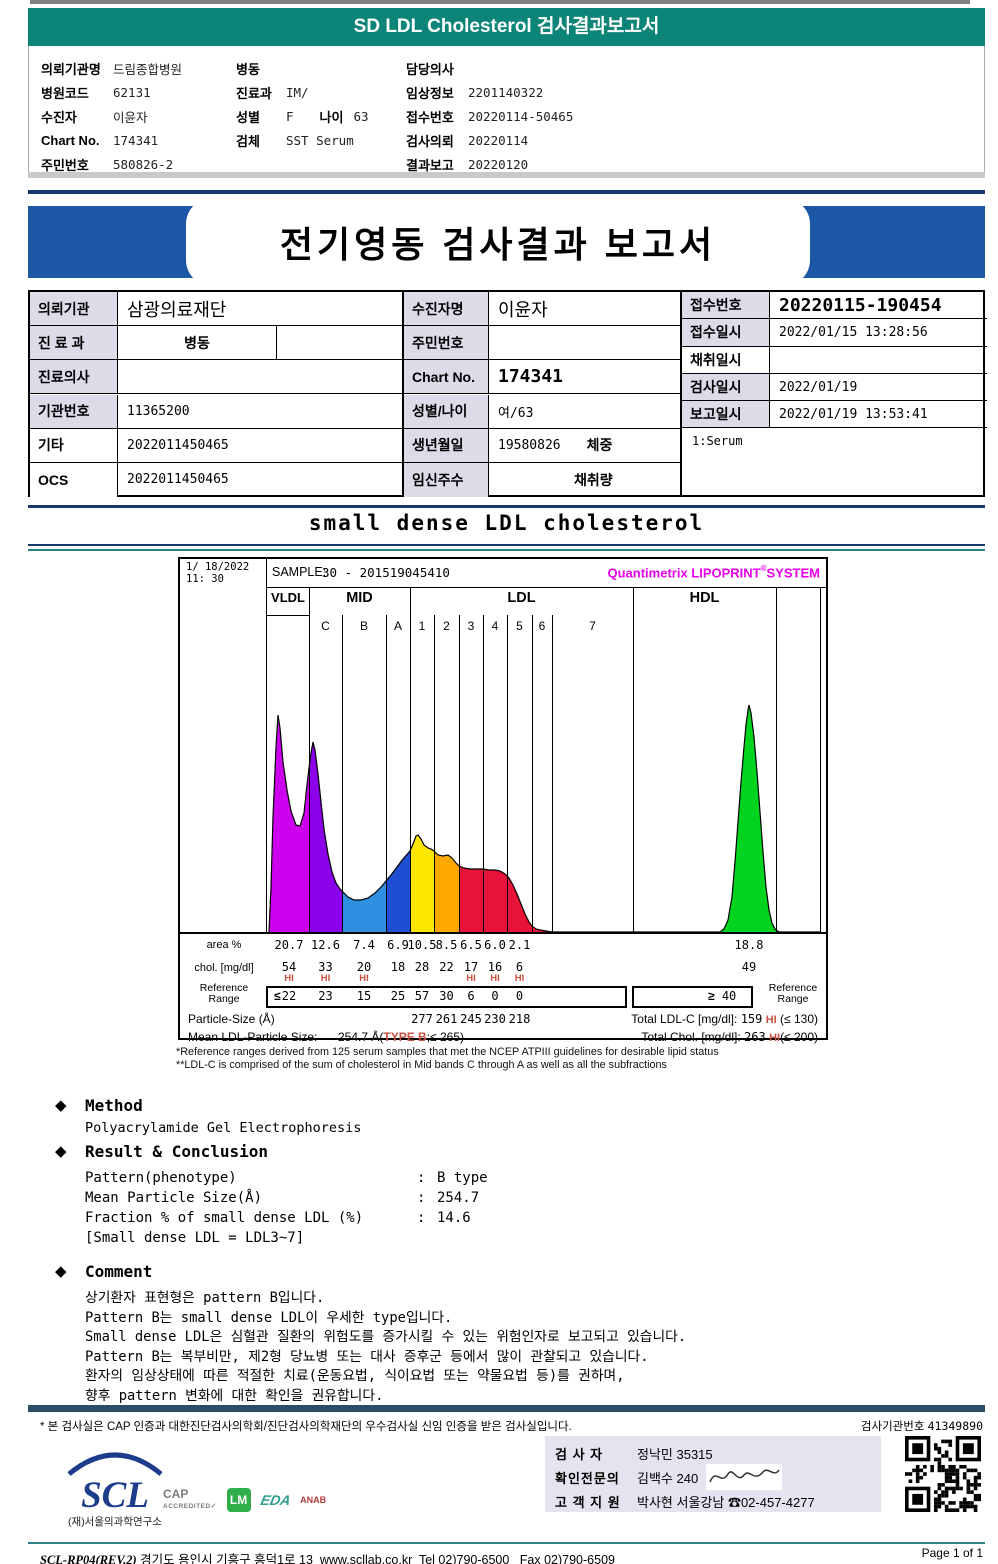 This screenshot has height=1564, width=998. I want to click on info-field: 검사의뢰 20220114, so click(489, 140).